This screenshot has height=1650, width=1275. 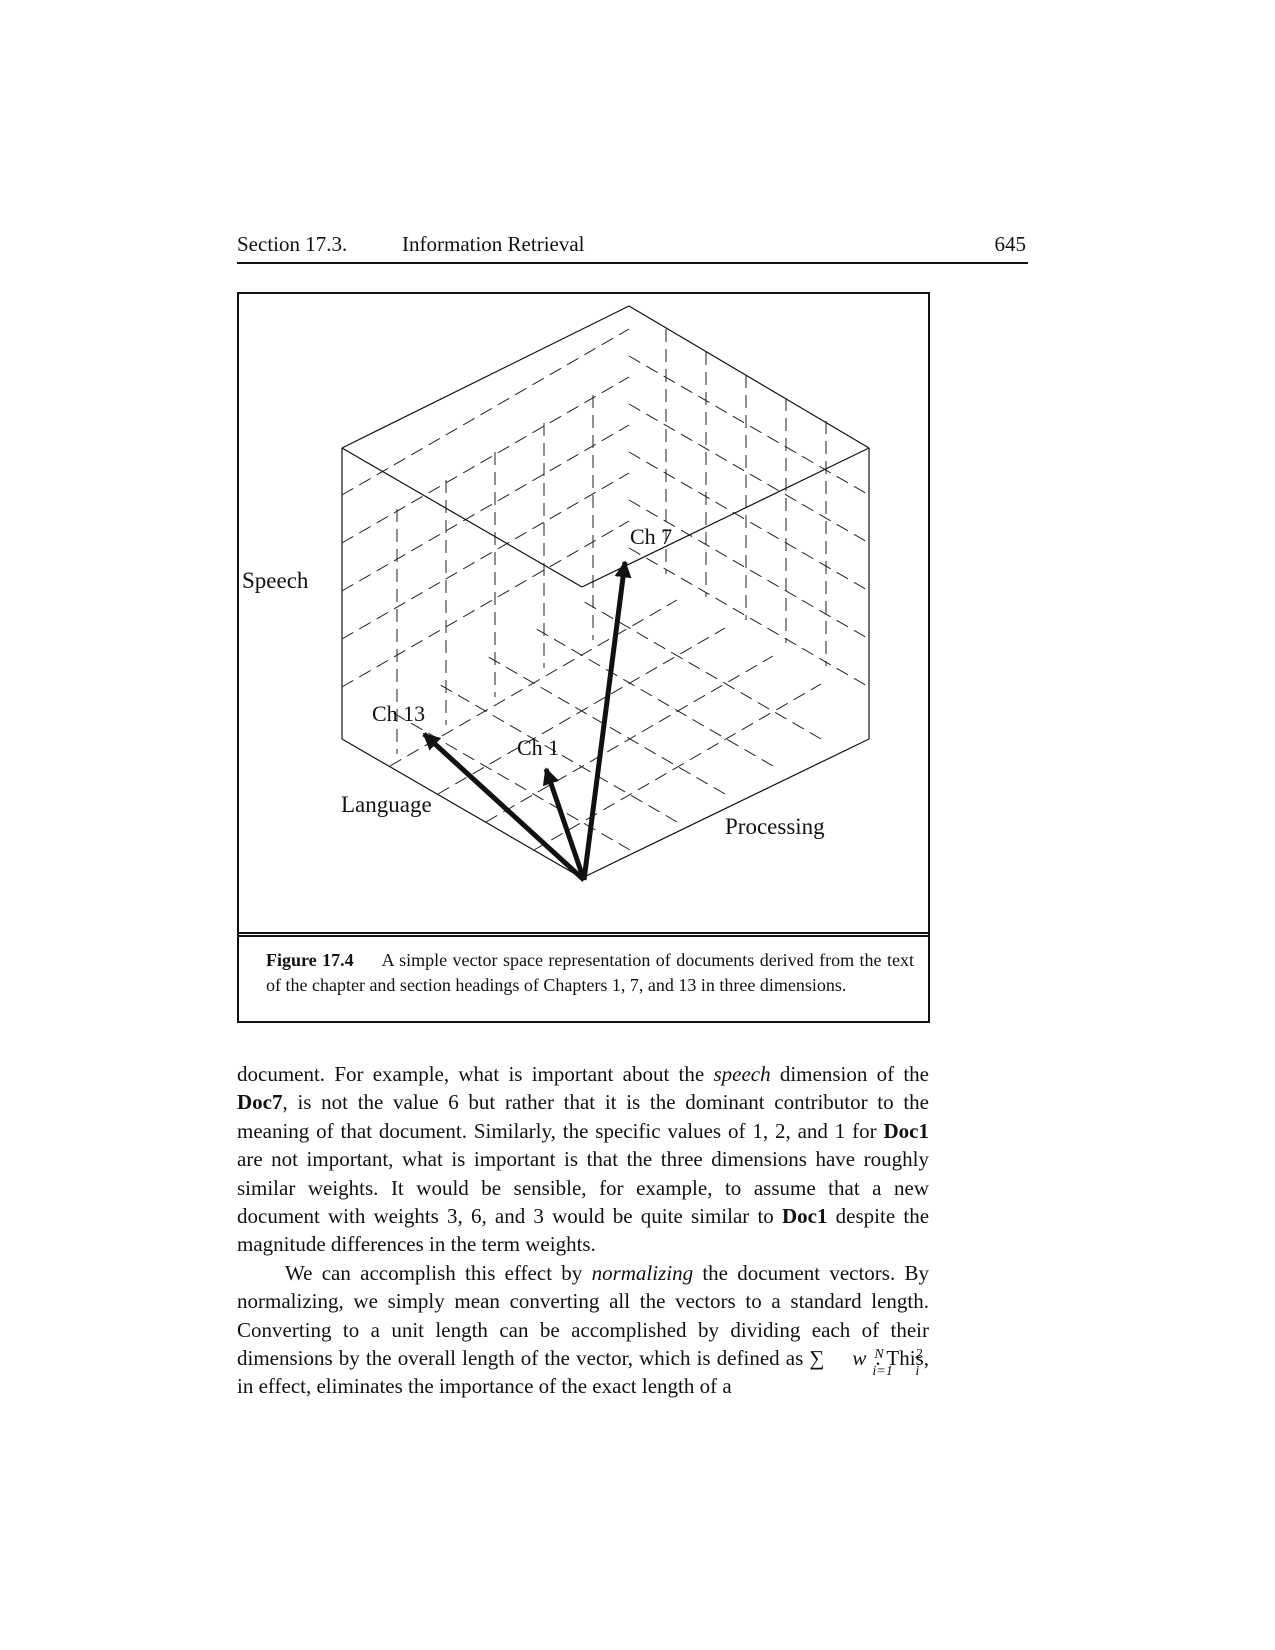 What do you see at coordinates (260, 1102) in the screenshot?
I see `term-doc7: Doc7` at bounding box center [260, 1102].